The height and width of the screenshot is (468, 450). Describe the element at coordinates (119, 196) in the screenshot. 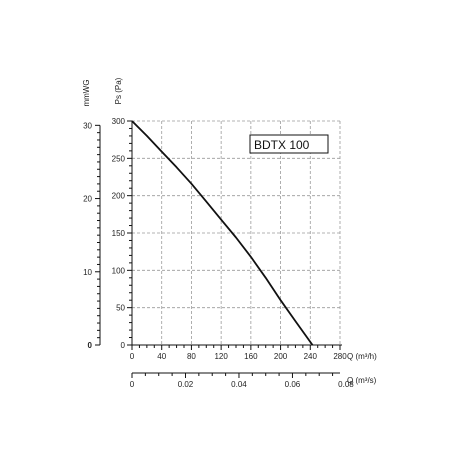

I see `y-tick-label: 200` at that location.